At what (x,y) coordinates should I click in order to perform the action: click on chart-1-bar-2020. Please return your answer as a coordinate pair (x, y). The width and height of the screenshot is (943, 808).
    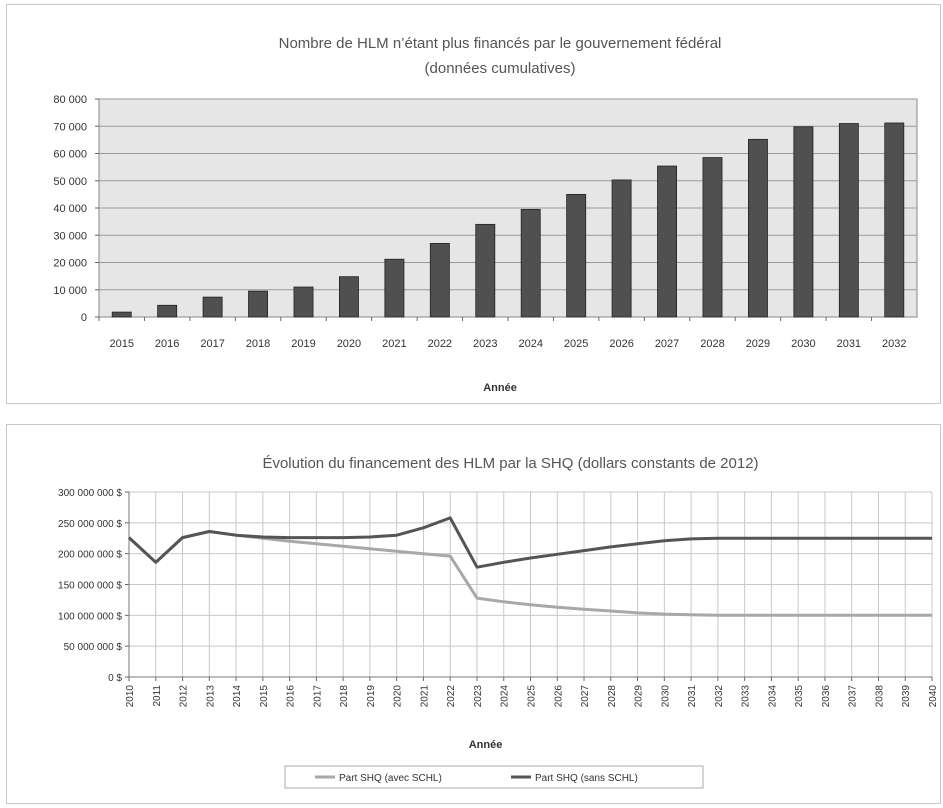
    Looking at the image, I should click on (349, 297).